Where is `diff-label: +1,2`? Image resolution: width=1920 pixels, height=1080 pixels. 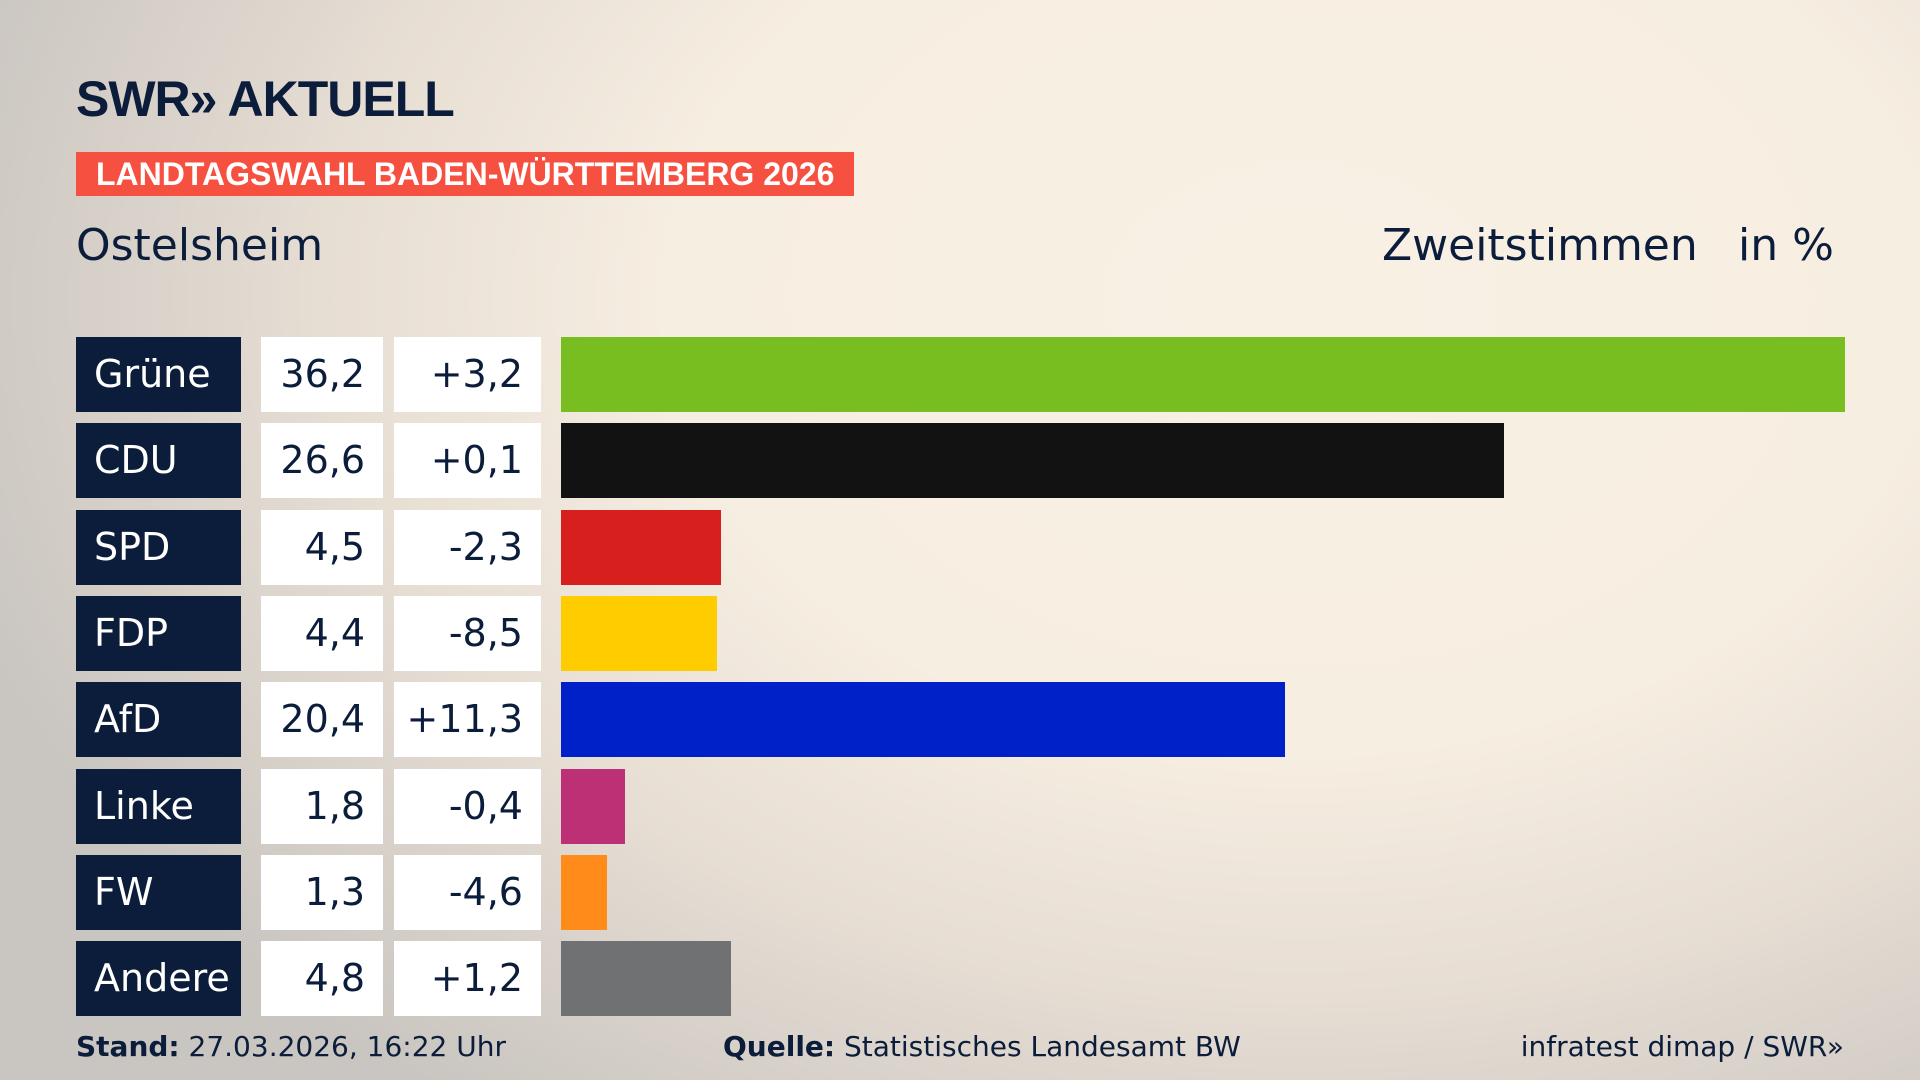 diff-label: +1,2 is located at coordinates (467, 979).